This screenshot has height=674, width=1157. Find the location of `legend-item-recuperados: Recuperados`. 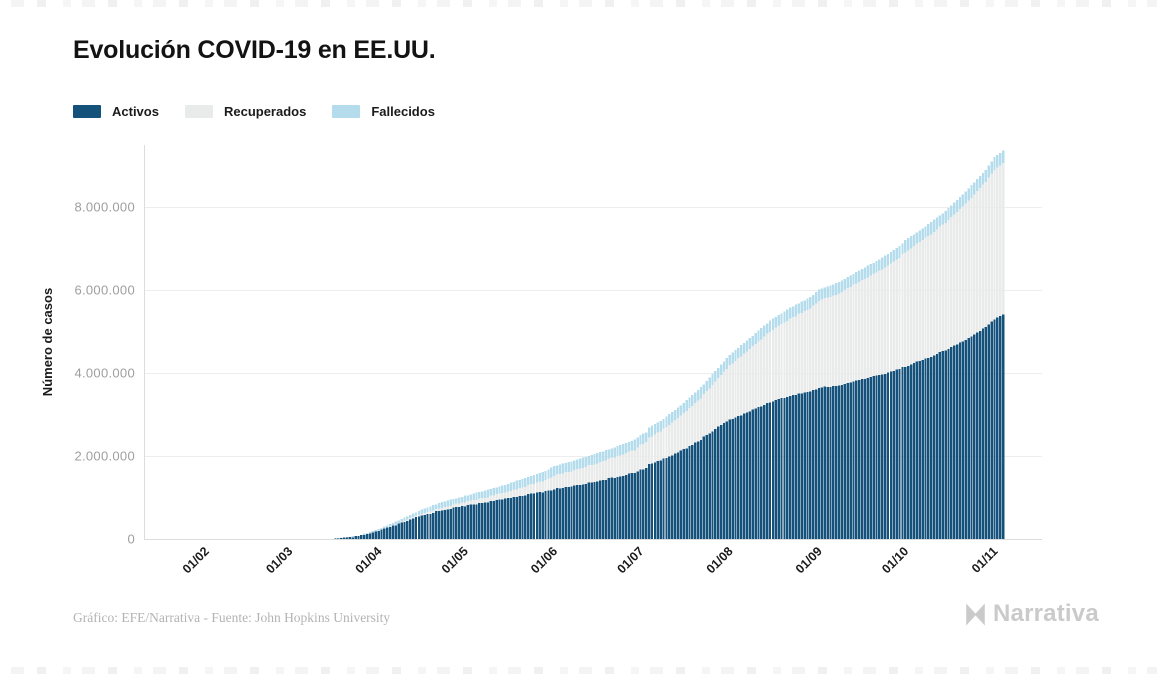

legend-item-recuperados: Recuperados is located at coordinates (245, 111).